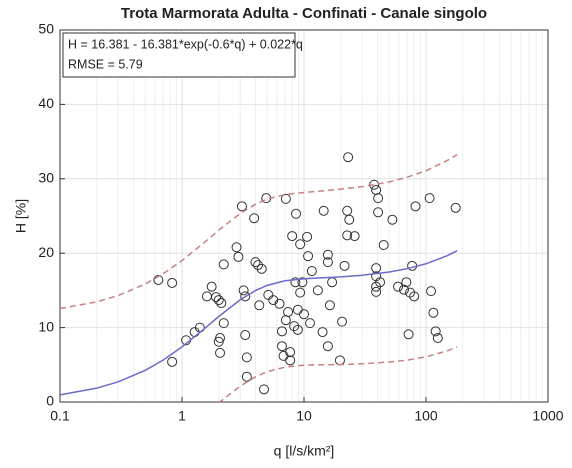 This screenshot has width=572, height=468. Describe the element at coordinates (46, 29) in the screenshot. I see `y-tick-label: 50` at that location.